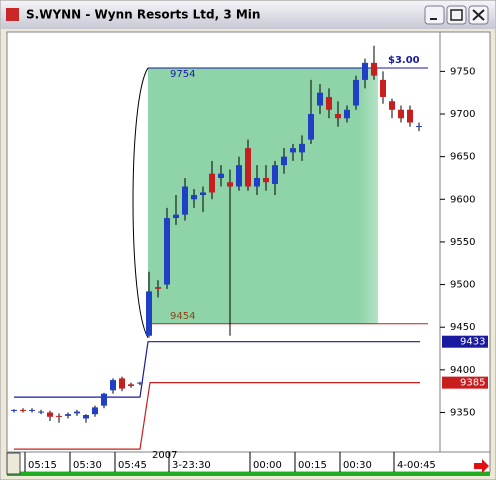 The image size is (496, 480). Describe the element at coordinates (481, 466) in the screenshot. I see `scroll-right-arrow` at that location.